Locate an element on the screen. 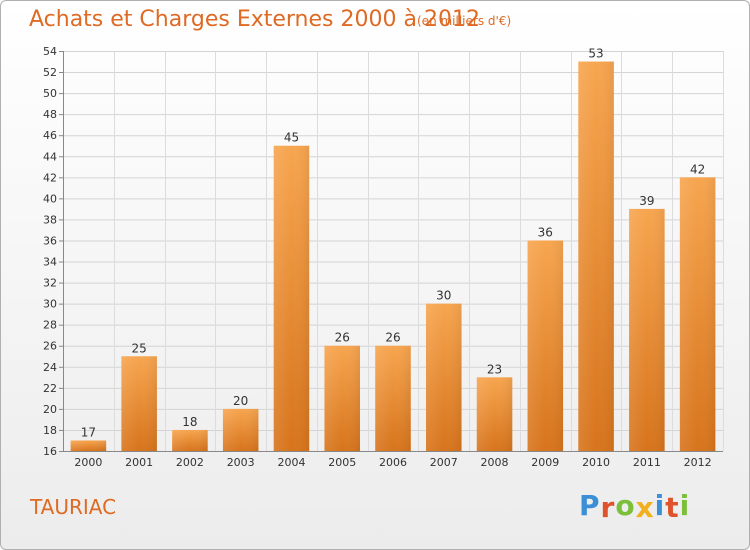  commune-name: TAURIAC is located at coordinates (73, 507).